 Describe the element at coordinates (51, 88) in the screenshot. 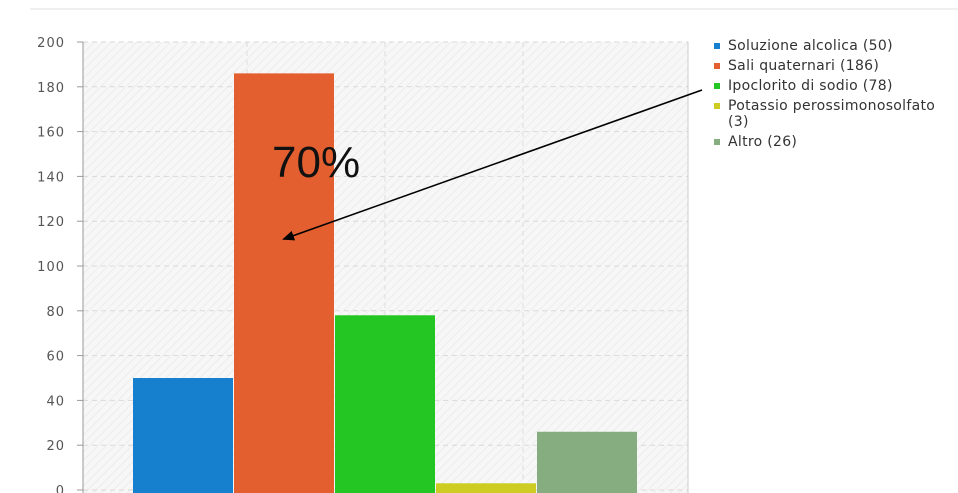

I see `y-tick-label: 180` at that location.